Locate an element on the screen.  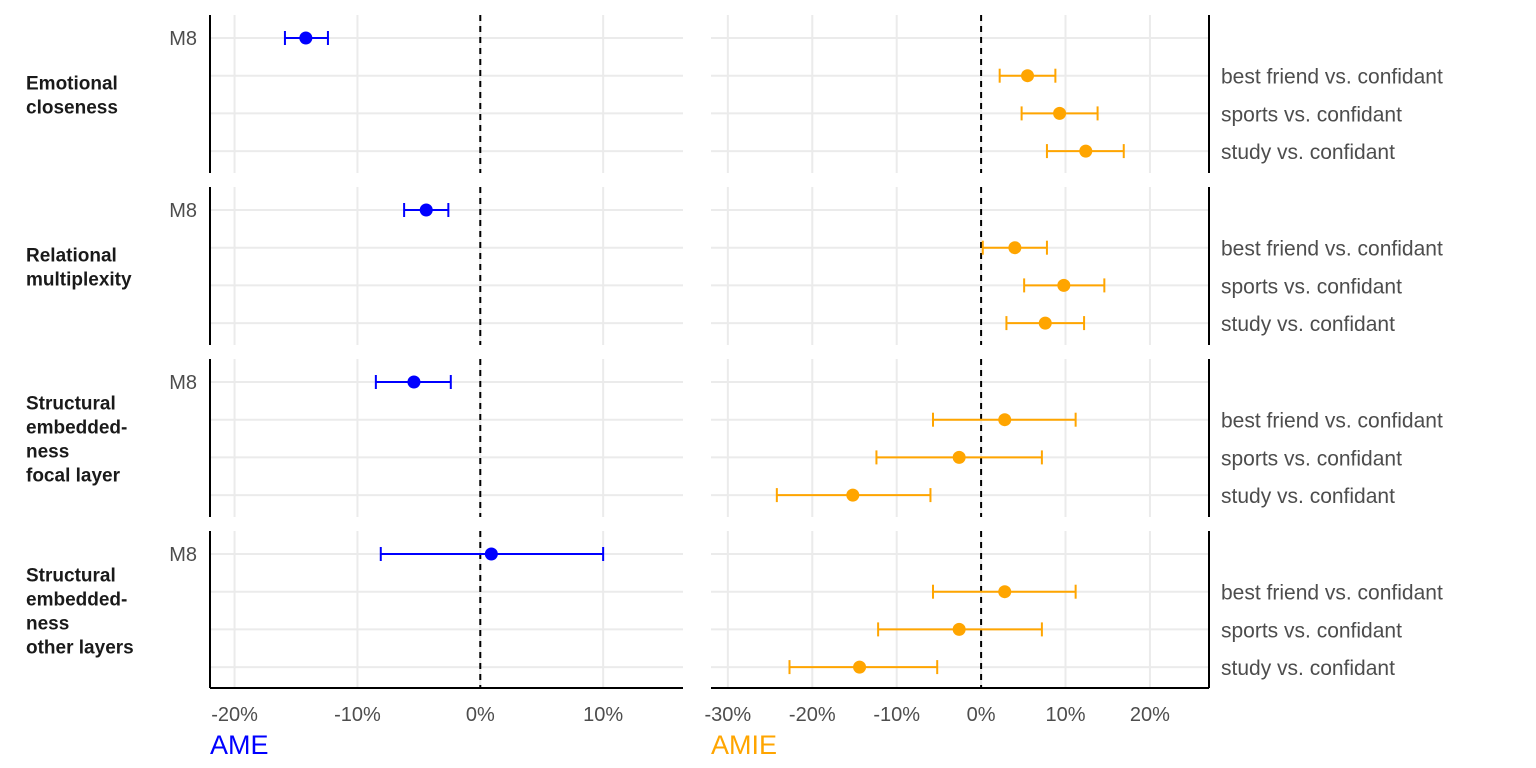
panel-label-line: multiplexity is located at coordinates (79, 280).